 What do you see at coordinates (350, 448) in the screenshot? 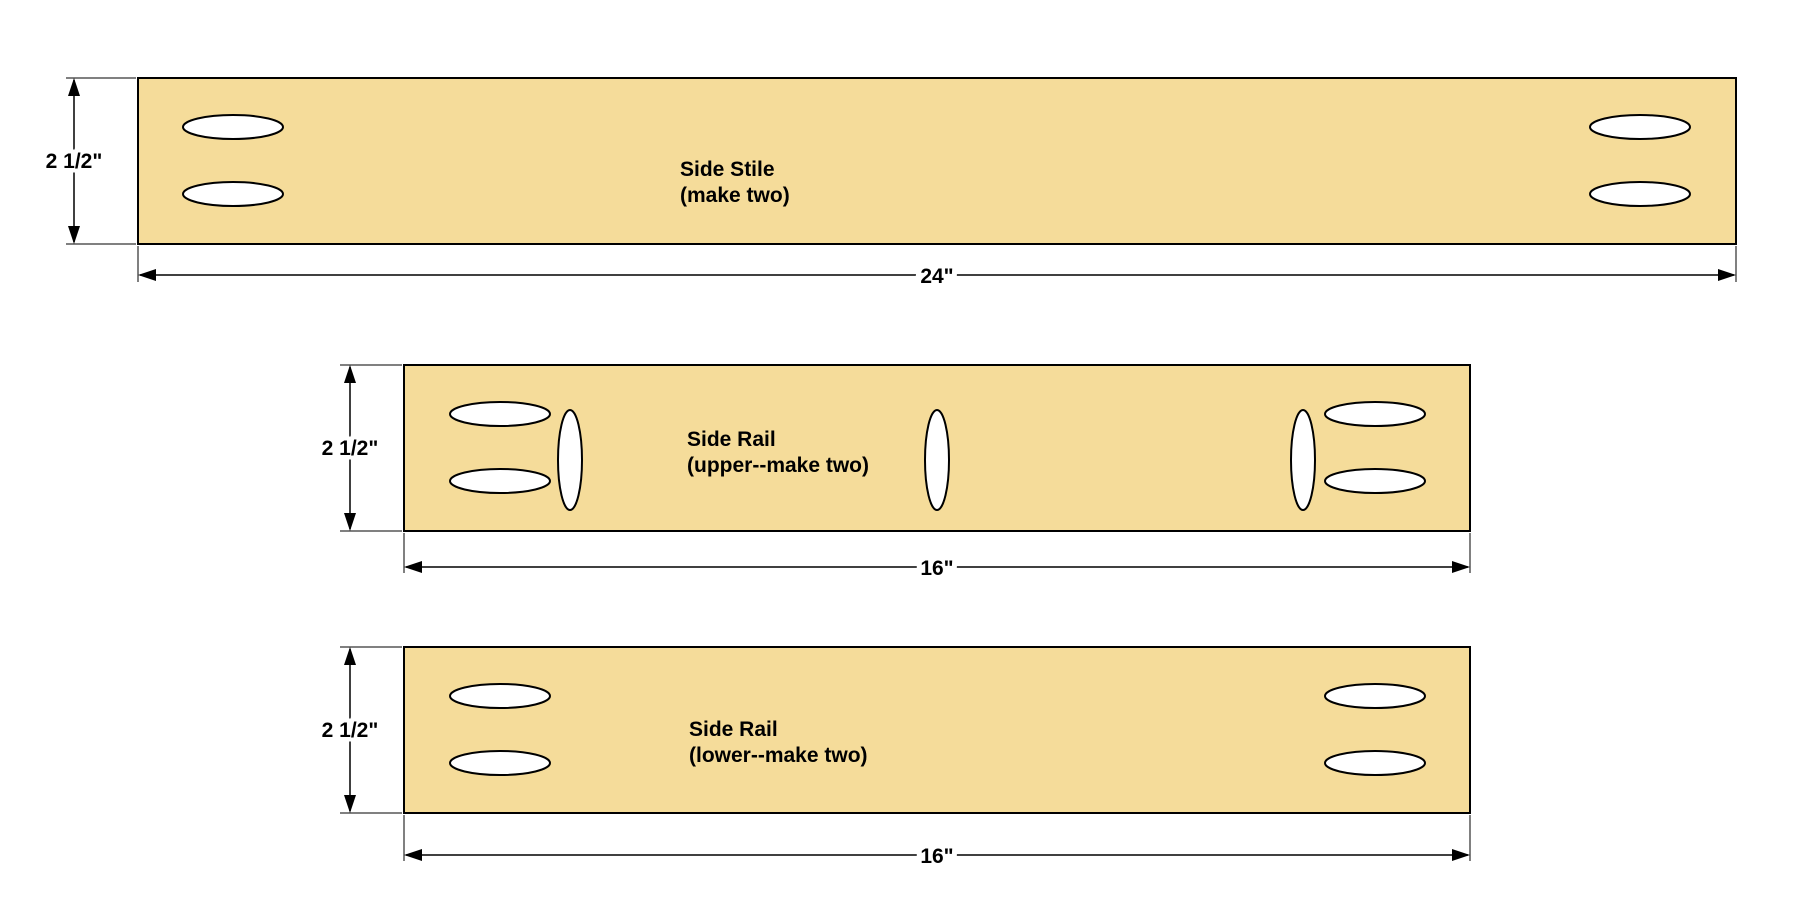
I see `side-rail-upper-height-label: 2 1/2"` at bounding box center [350, 448].